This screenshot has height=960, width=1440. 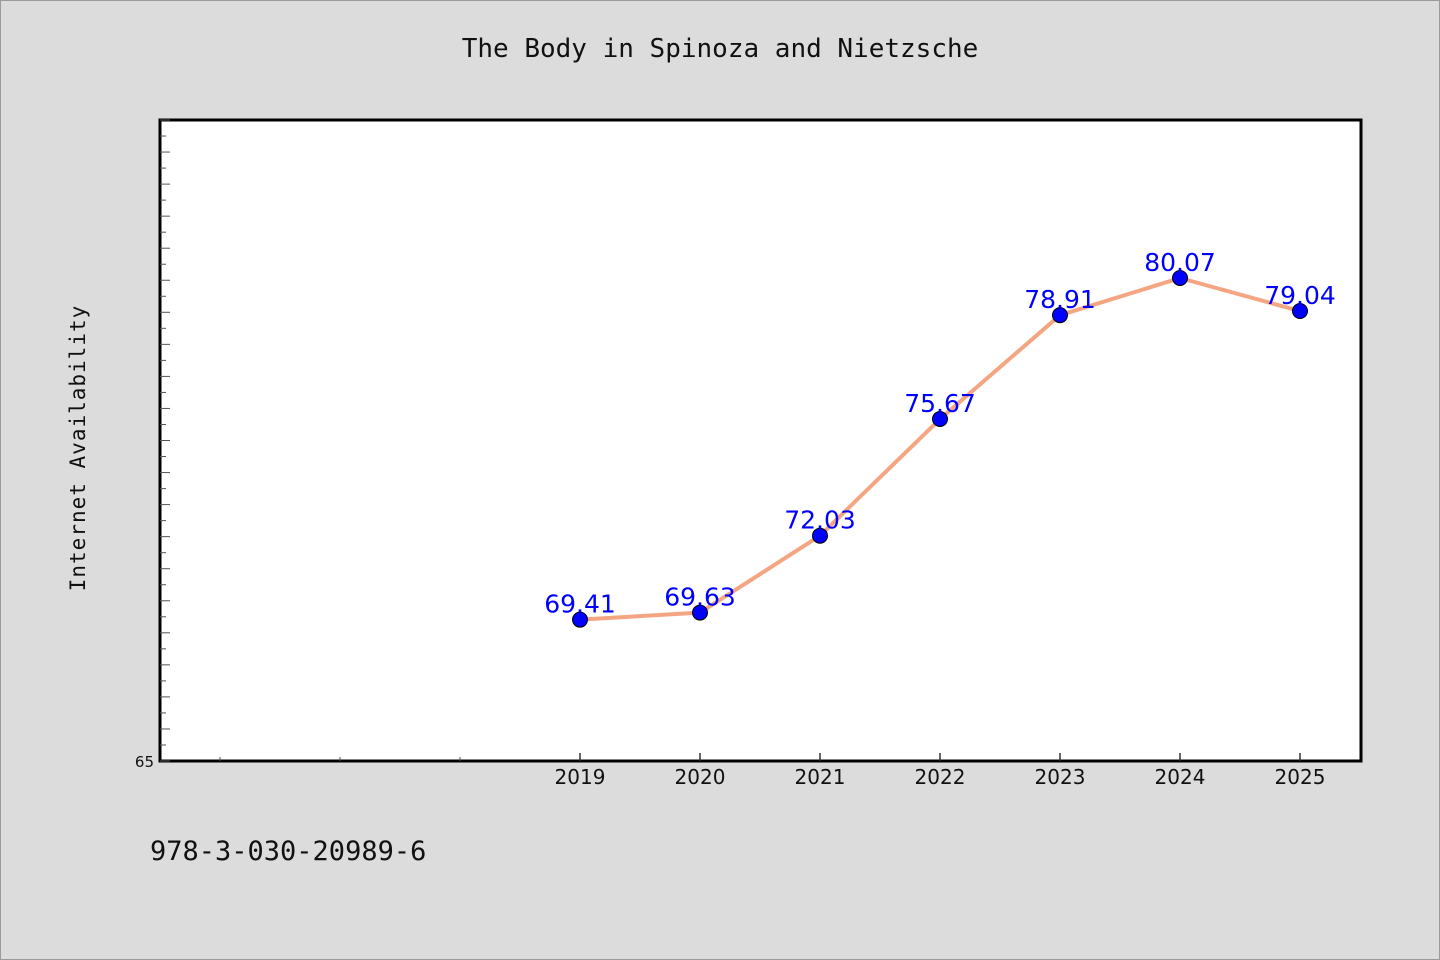 I want to click on footer-code: 978-3-030-20989-6, so click(x=288, y=851).